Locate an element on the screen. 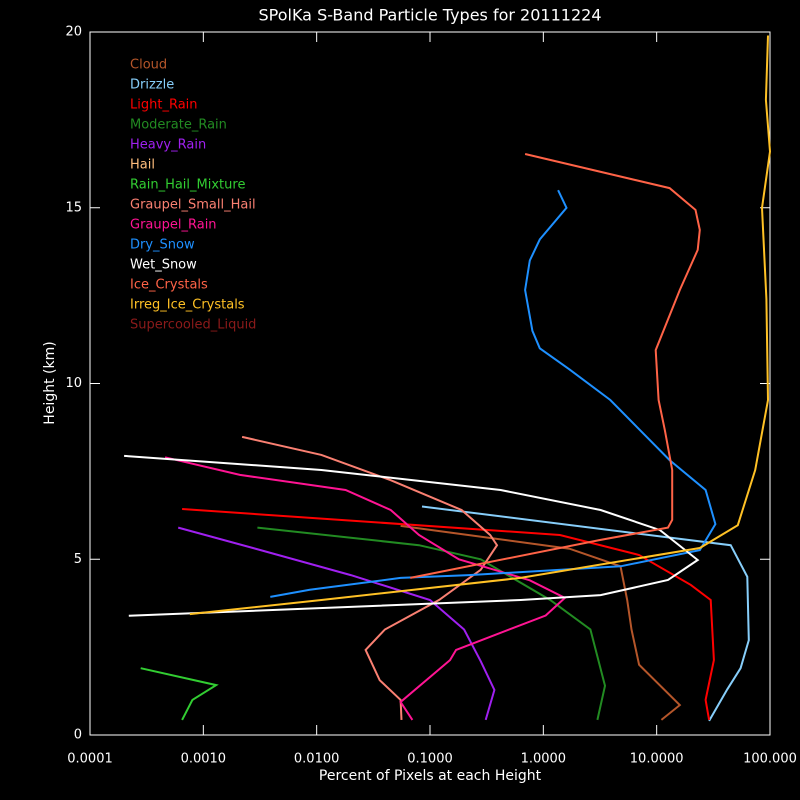 Image resolution: width=800 pixels, height=800 pixels. legend-entry: Wet_Snow is located at coordinates (163, 265).